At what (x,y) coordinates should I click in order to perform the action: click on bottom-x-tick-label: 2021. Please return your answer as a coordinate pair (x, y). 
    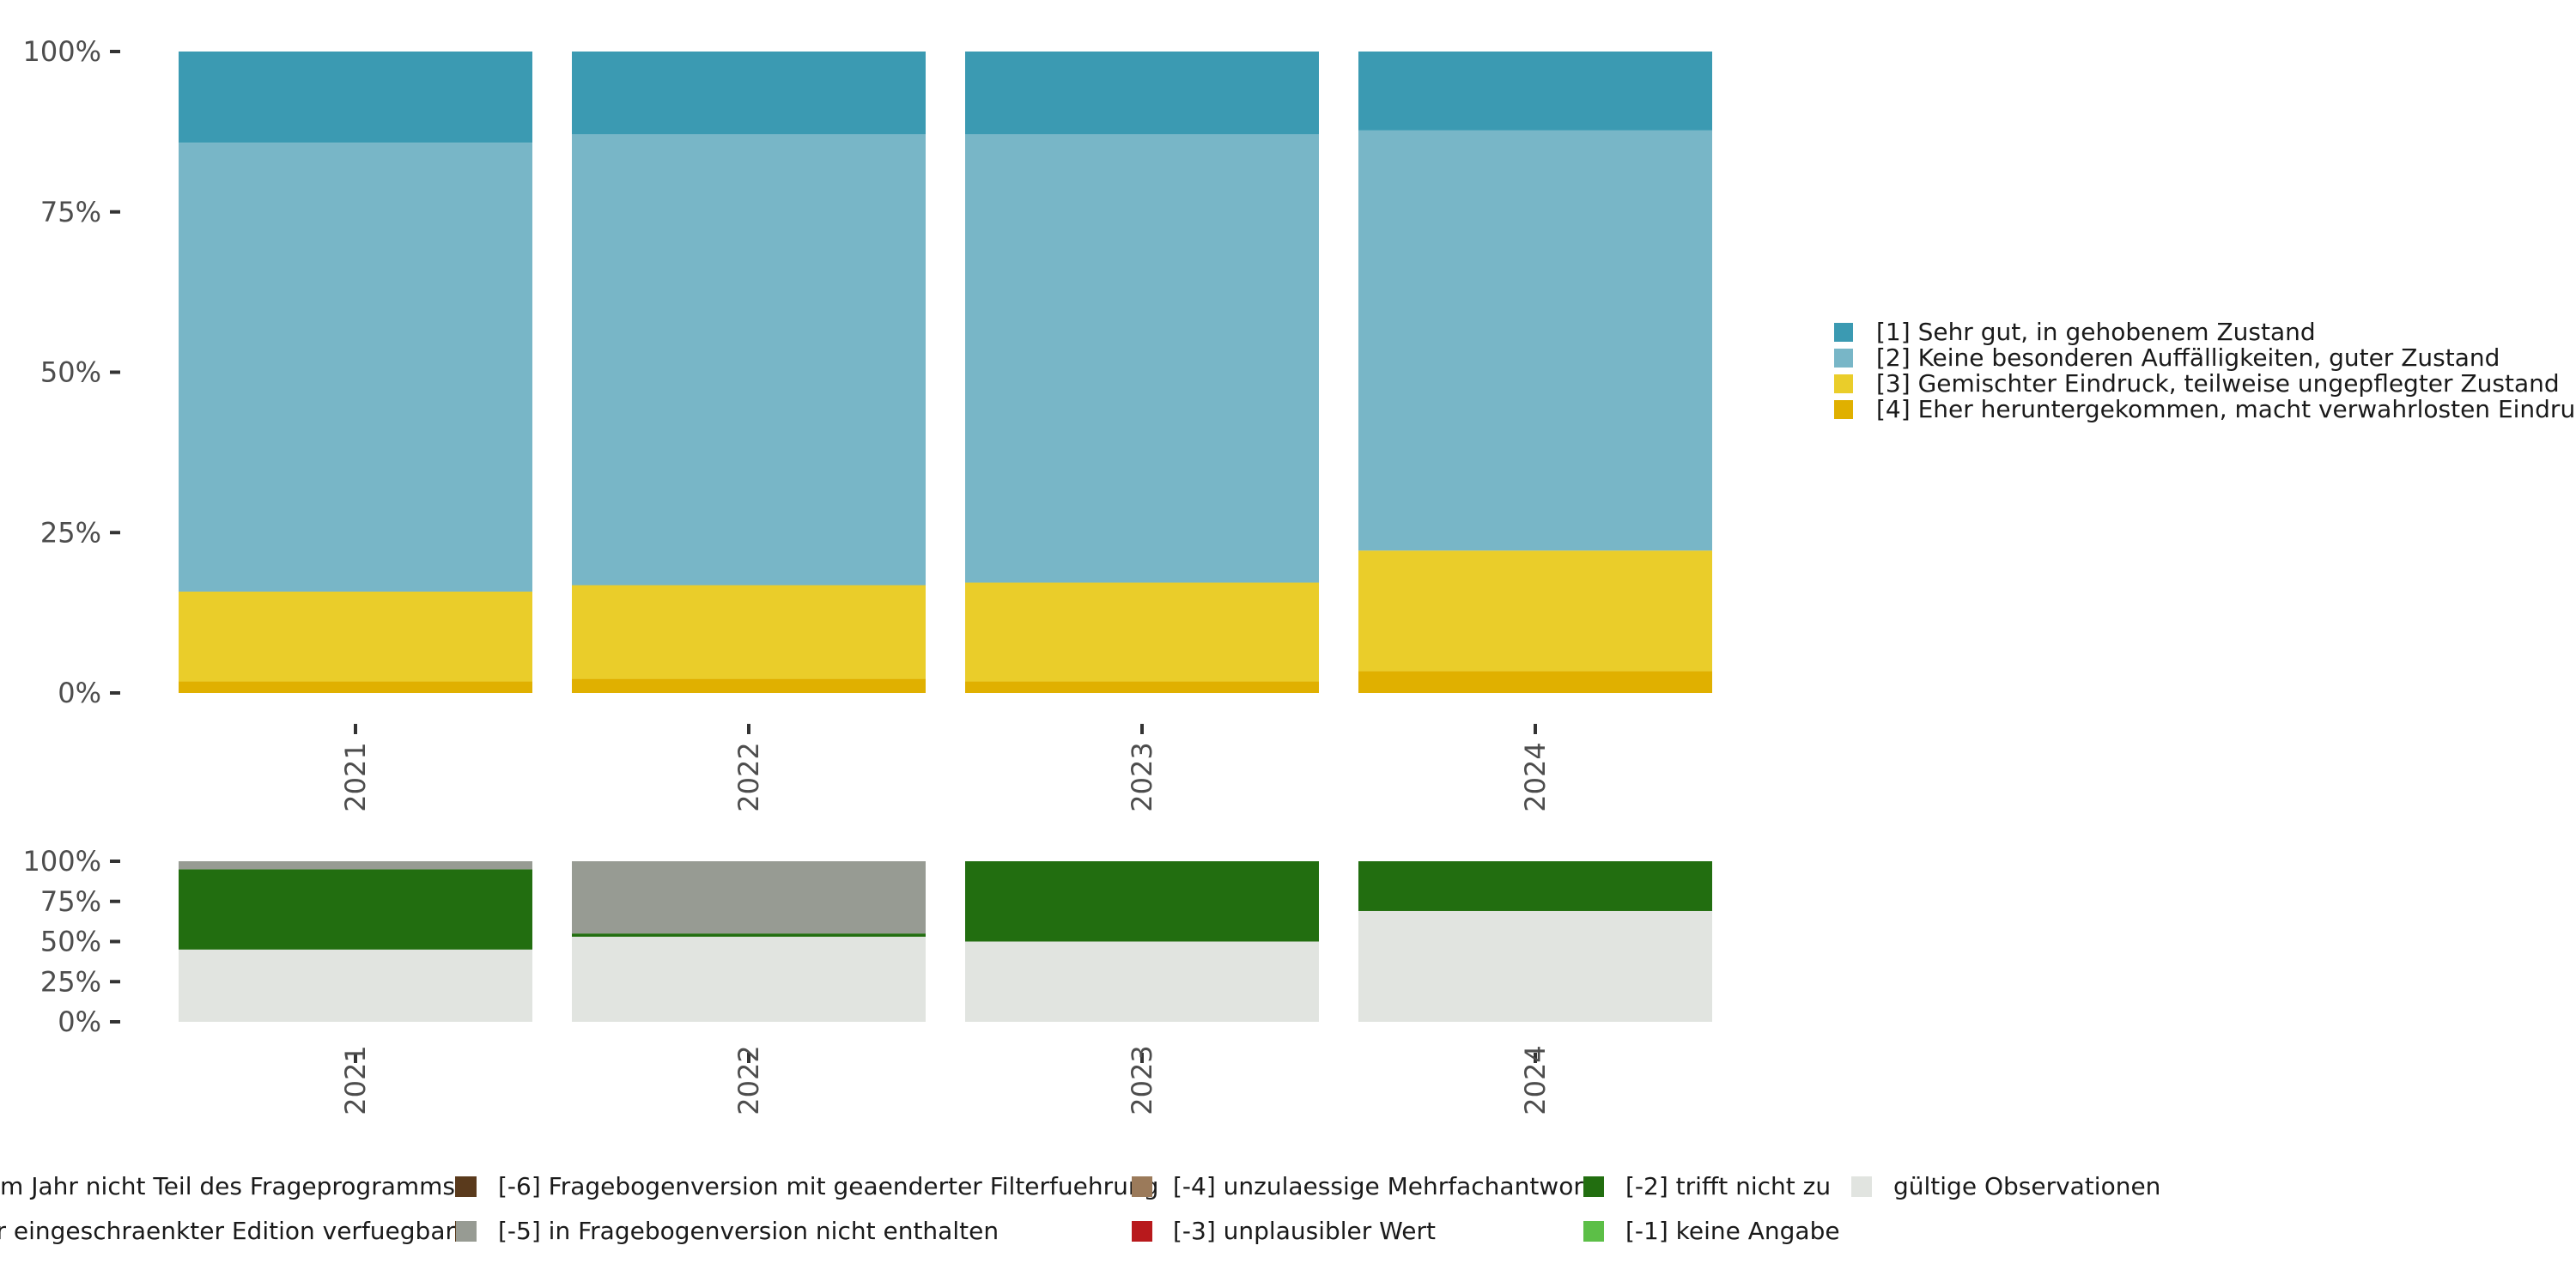
    Looking at the image, I should click on (355, 1080).